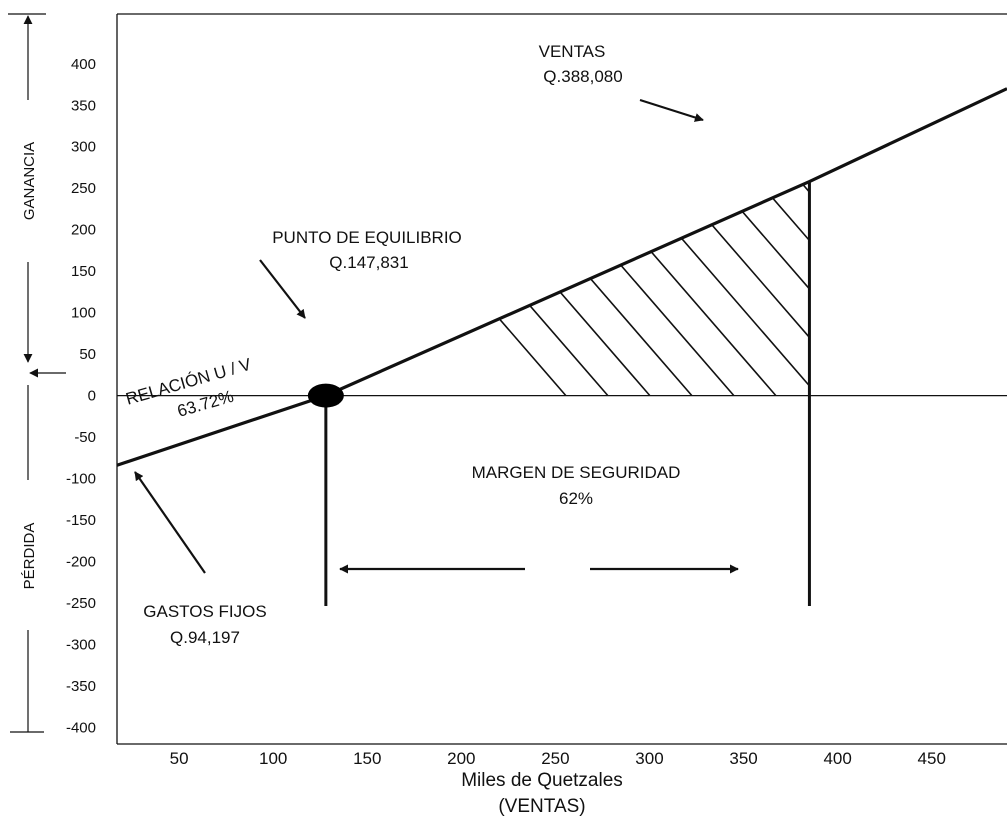  I want to click on equilibrio-label: PUNTO DE EQUILIBRIO, so click(367, 237).